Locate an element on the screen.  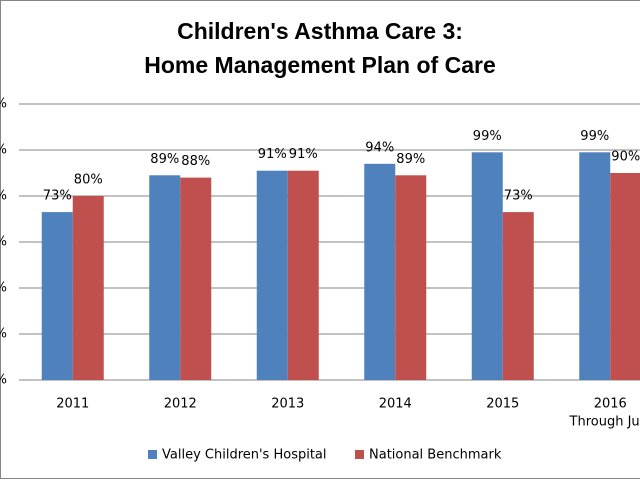
y-tick-label: 40% is located at coordinates (3, 288).